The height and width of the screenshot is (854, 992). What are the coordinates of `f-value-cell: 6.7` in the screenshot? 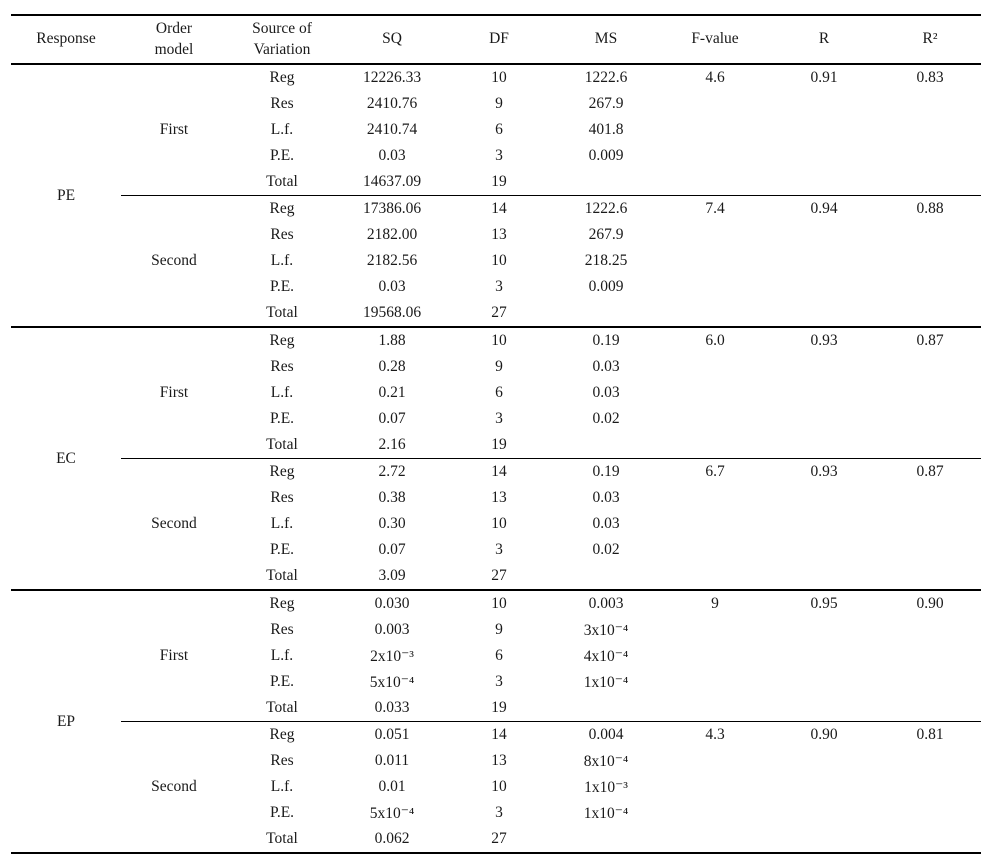 It's located at (715, 471).